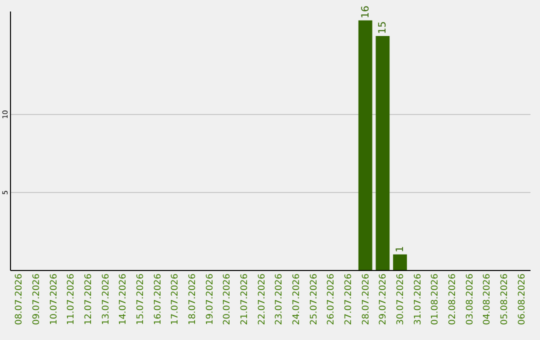  Describe the element at coordinates (193, 299) in the screenshot. I see `x-tick-label: 18.07.2026` at that location.